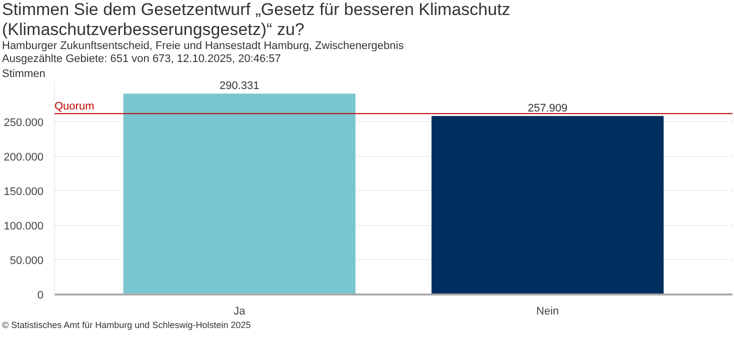 This screenshot has width=734, height=352. Describe the element at coordinates (256, 20) in the screenshot. I see `chart-title: Stimmen Sie dem Gesetzentwurf „Gesetz für besseren Klimaschutz (Klimaschutzverbesserungsgesetz)“ zu?` at that location.